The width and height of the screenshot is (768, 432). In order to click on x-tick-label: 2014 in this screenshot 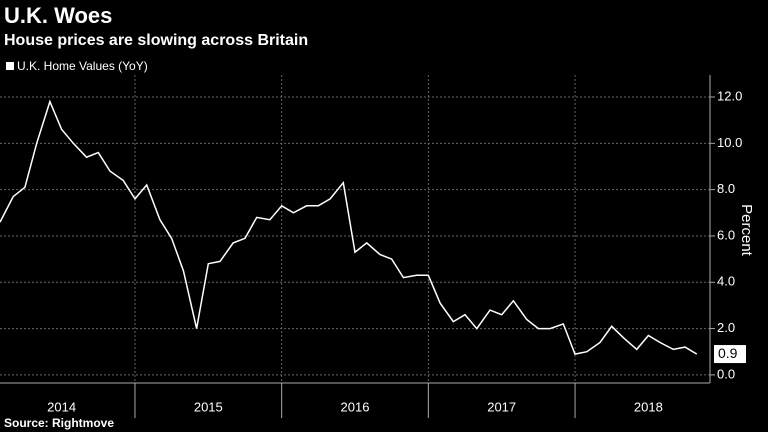, I will do `click(61, 406)`.